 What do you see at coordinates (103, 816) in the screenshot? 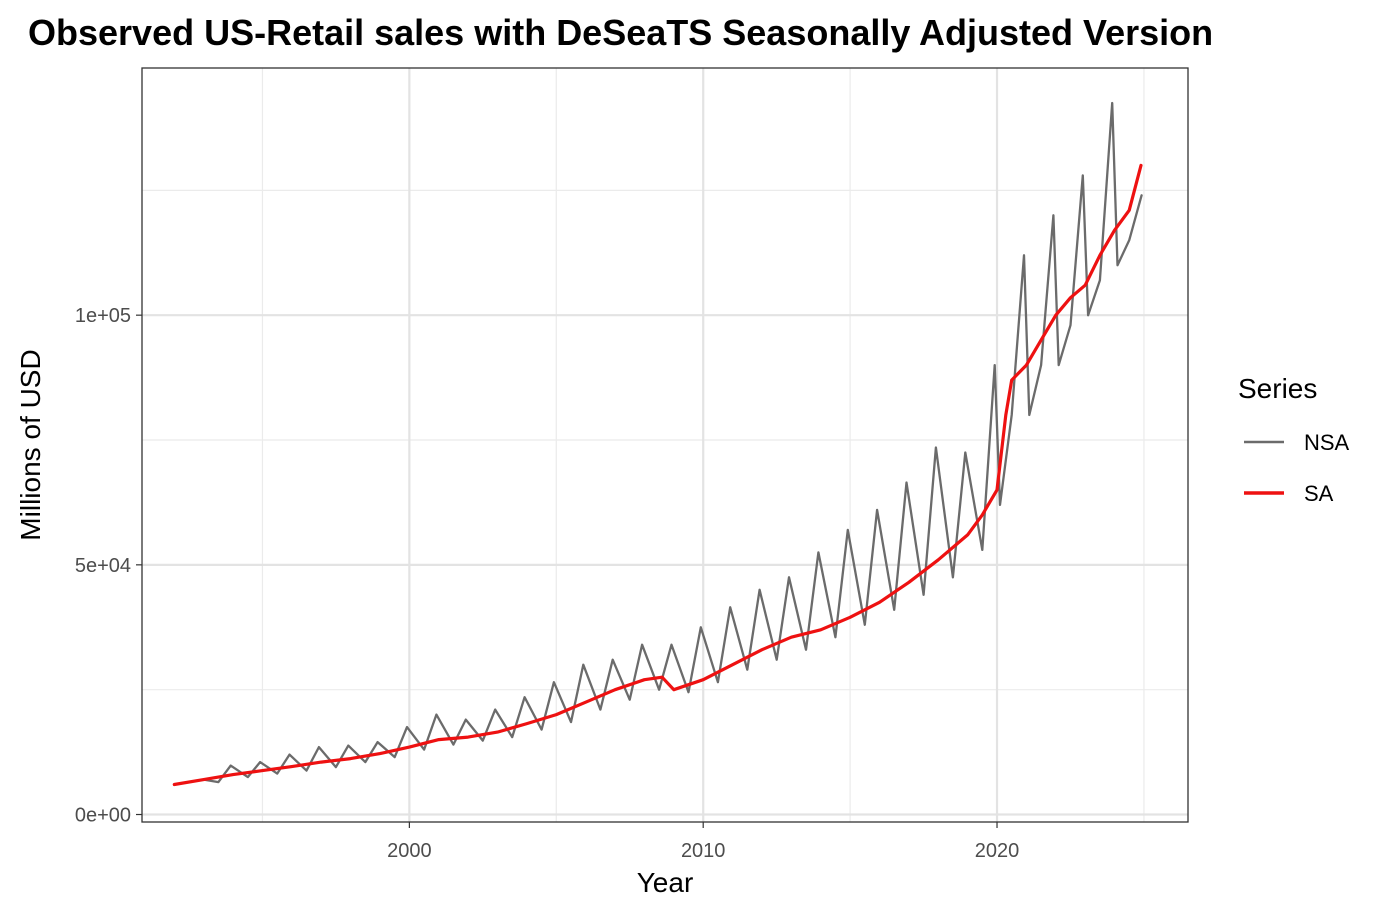
I see `y-tick-label: 0e+00` at bounding box center [103, 816].